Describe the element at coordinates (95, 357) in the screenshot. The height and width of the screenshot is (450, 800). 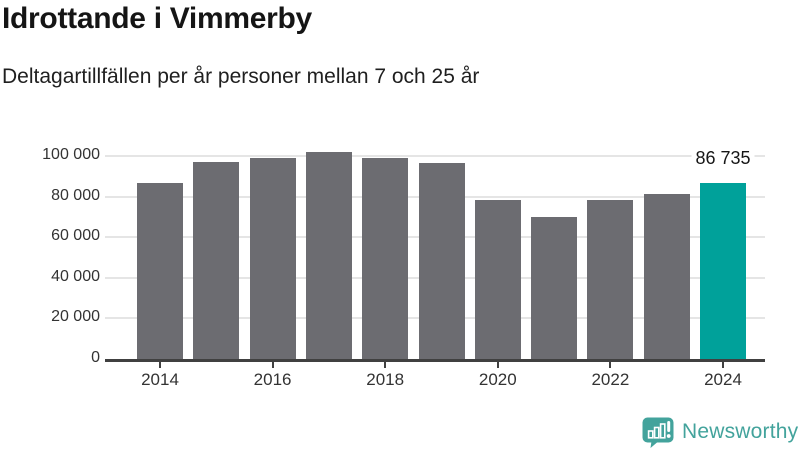
I see `y-axis-tick-label: 0` at that location.